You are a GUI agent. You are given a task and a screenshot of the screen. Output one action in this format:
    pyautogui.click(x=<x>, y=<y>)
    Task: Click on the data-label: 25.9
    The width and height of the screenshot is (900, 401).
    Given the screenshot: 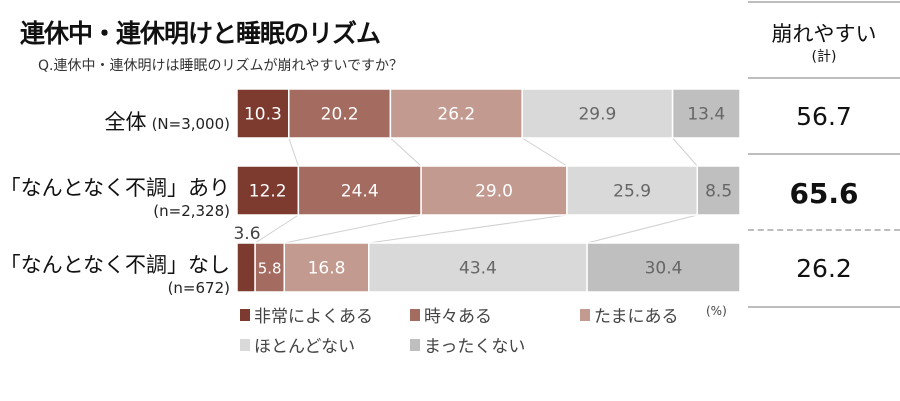 What is the action you would take?
    pyautogui.click(x=632, y=192)
    